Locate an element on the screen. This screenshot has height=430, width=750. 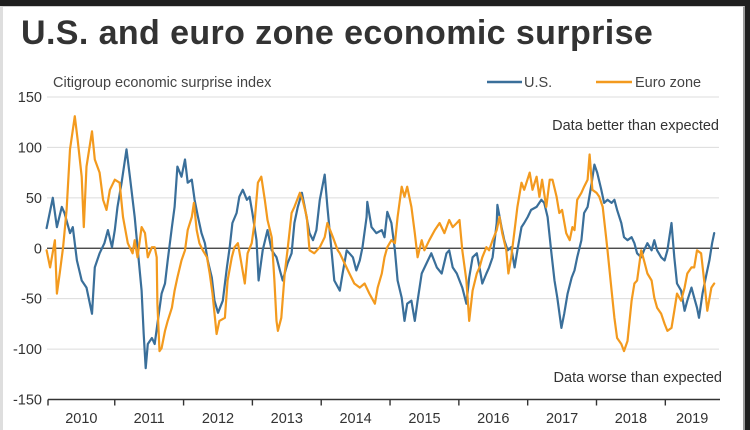
legend-label-euro-zone: Euro zone is located at coordinates (668, 83).